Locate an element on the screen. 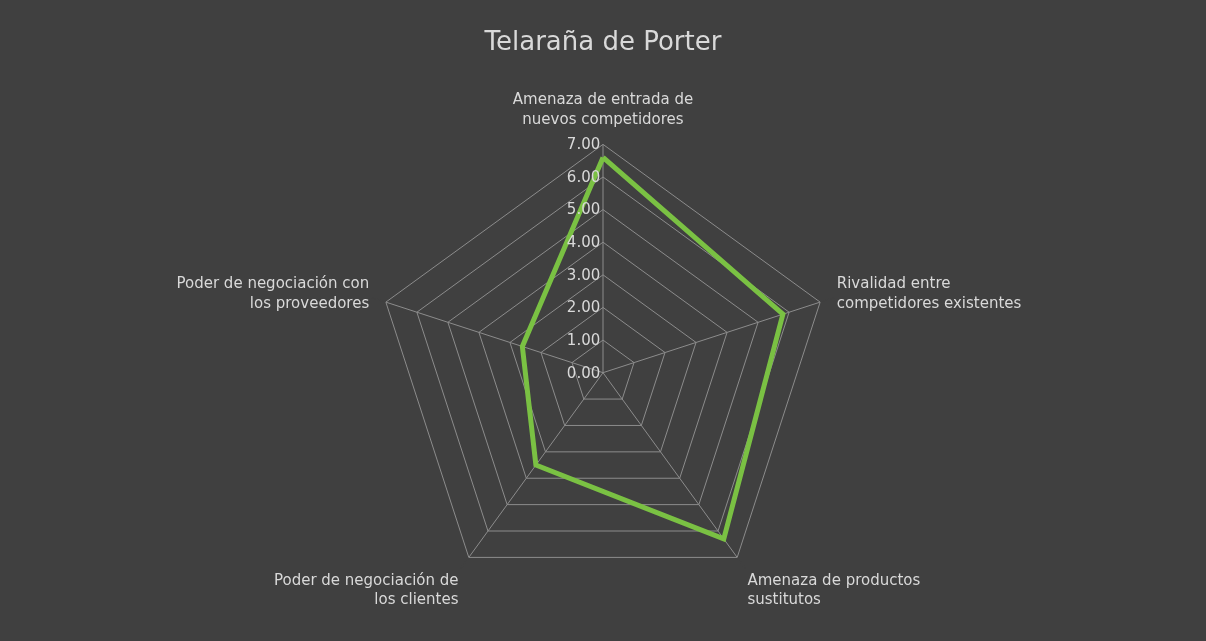 The width and height of the screenshot is (1206, 641). spoke-label: Poder de negociación de los clientes is located at coordinates (366, 589).